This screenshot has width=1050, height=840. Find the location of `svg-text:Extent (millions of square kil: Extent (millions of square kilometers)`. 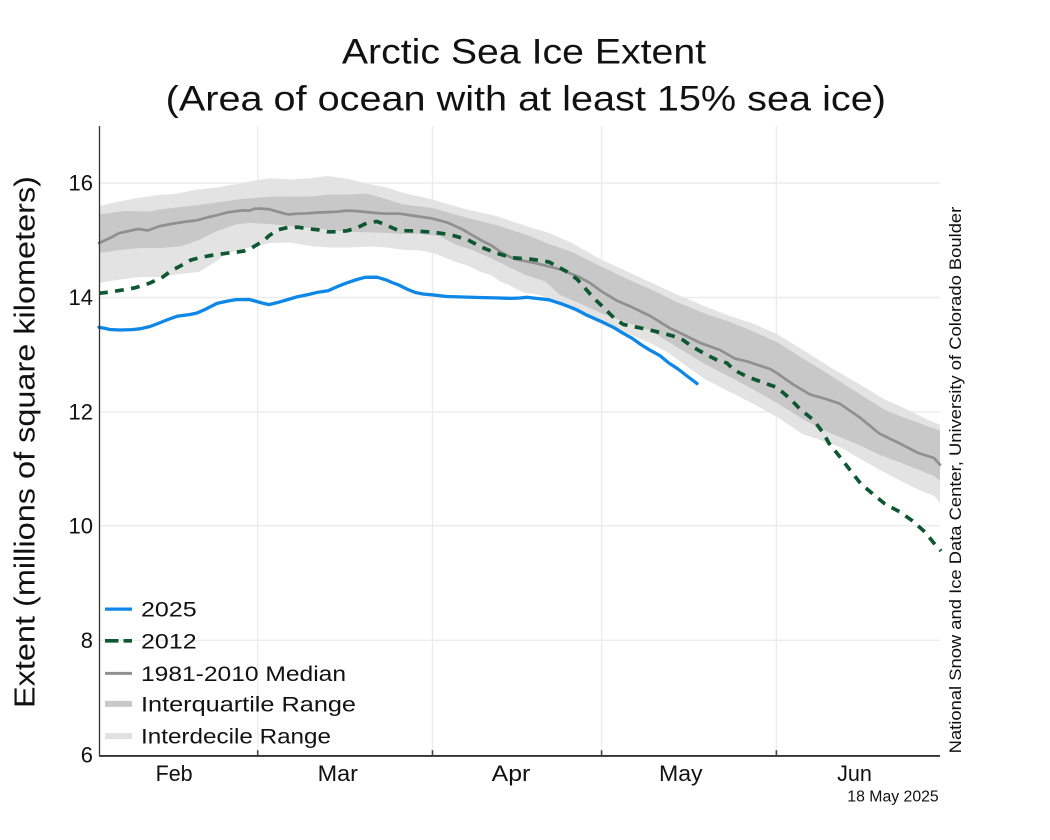

svg-text:Extent (millions of square kil: Extent (millions of square kilometers) is located at coordinates (26, 442).